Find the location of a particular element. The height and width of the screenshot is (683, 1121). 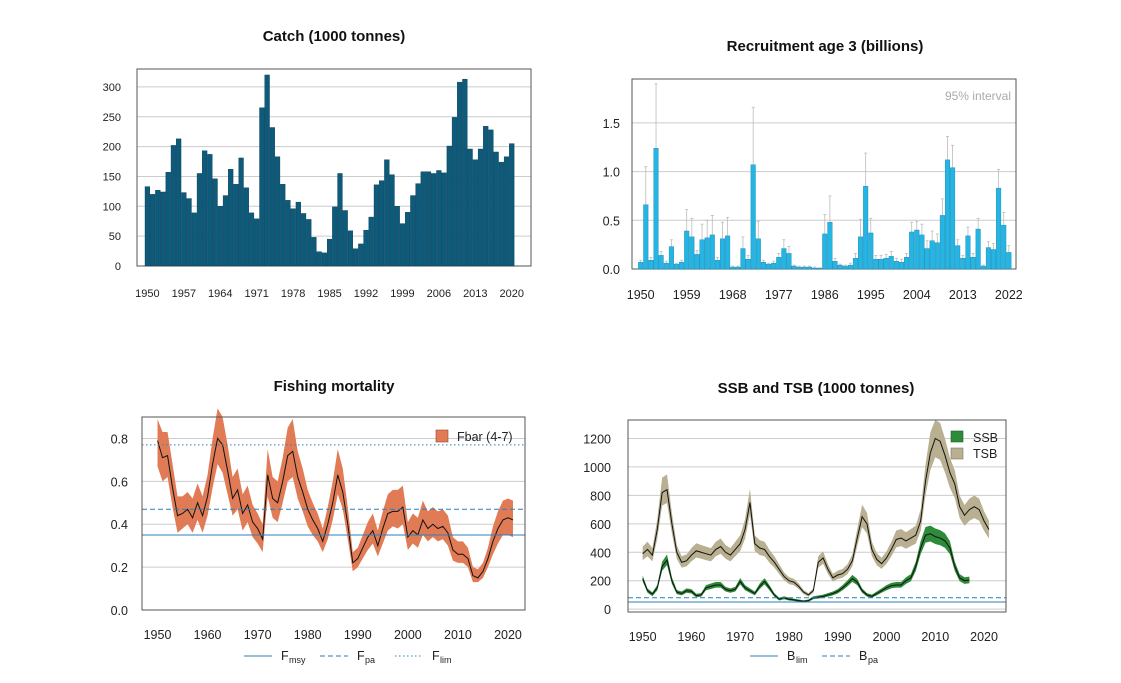

recruitment-x-tick: 1968 is located at coordinates (733, 295).